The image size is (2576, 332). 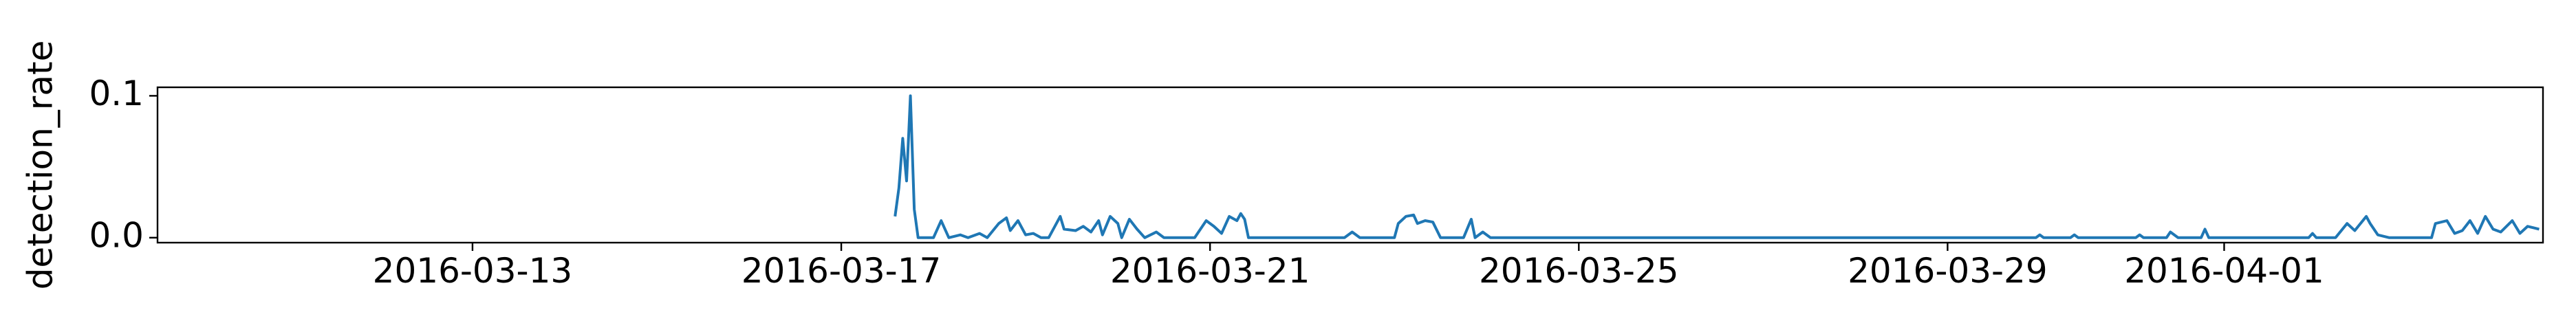 What do you see at coordinates (1948, 271) in the screenshot?
I see `x-tick-label: 2016-03-29` at bounding box center [1948, 271].